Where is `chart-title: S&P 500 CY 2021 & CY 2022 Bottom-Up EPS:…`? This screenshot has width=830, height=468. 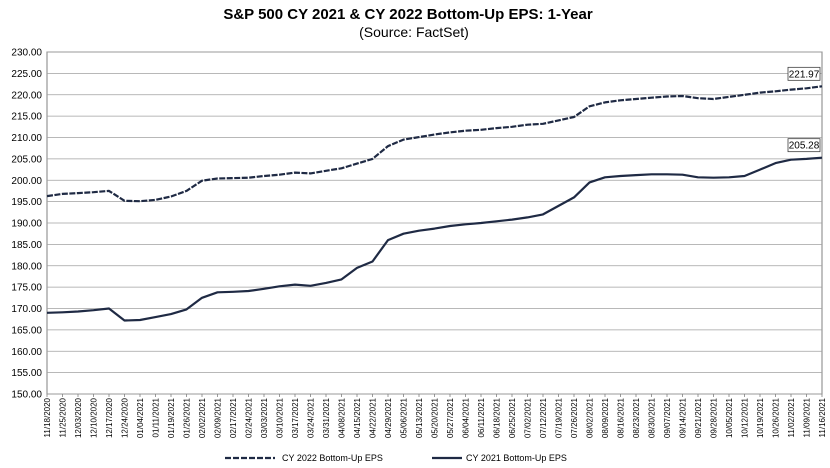 chart-title: S&P 500 CY 2021 & CY 2022 Bottom-Up EPS:… is located at coordinates (407, 14).